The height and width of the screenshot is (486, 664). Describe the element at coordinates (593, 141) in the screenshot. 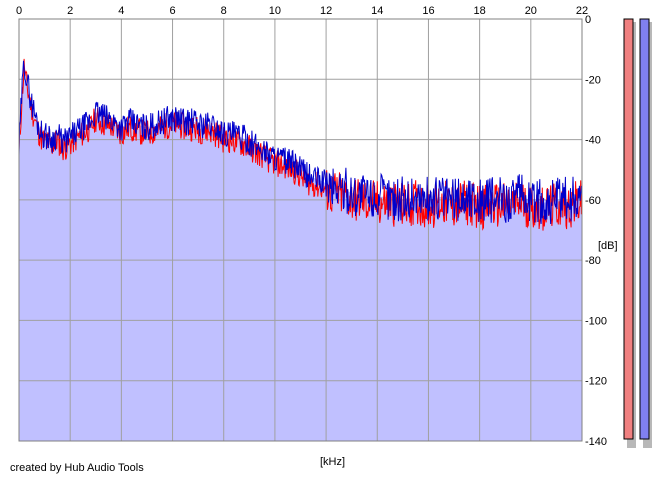

I see `y-tick-label: -40` at that location.